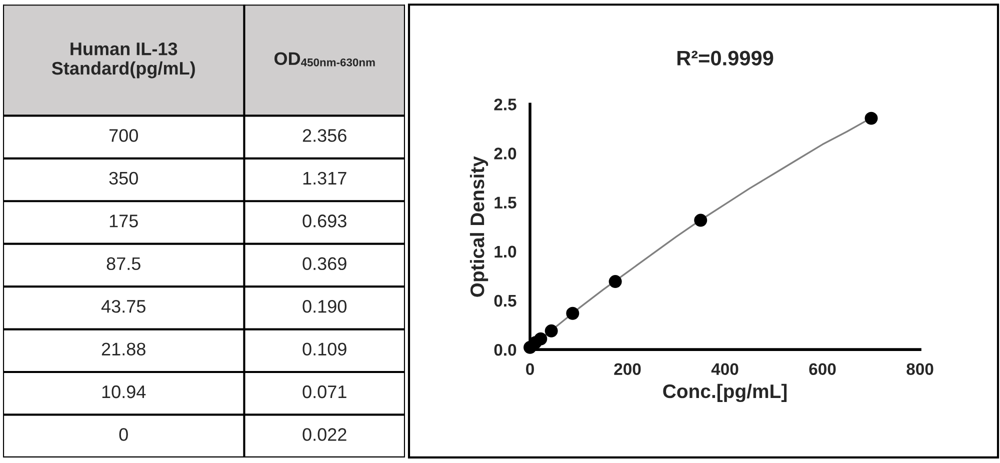 This screenshot has height=463, width=1000. I want to click on y-tick-label: 2.5, so click(505, 104).